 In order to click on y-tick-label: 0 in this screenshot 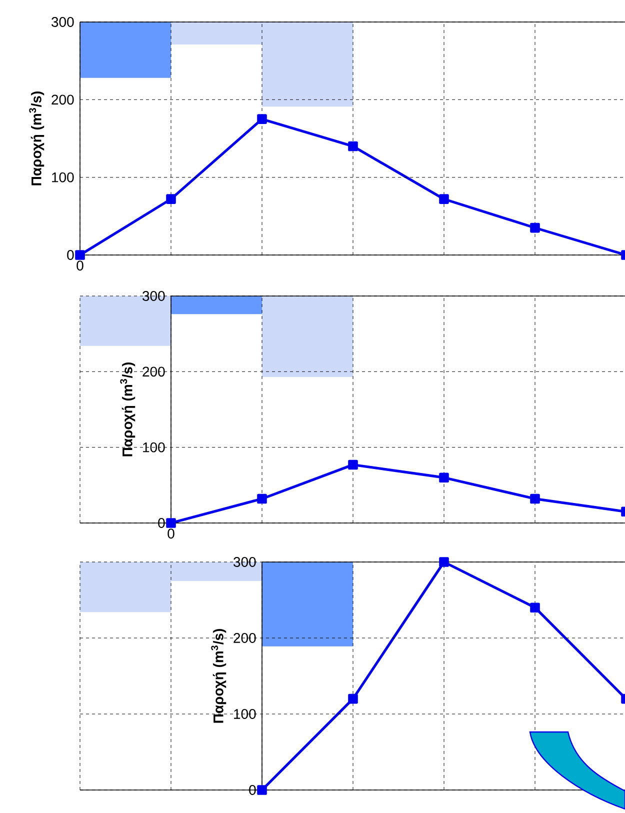, I will do `click(70, 255)`.